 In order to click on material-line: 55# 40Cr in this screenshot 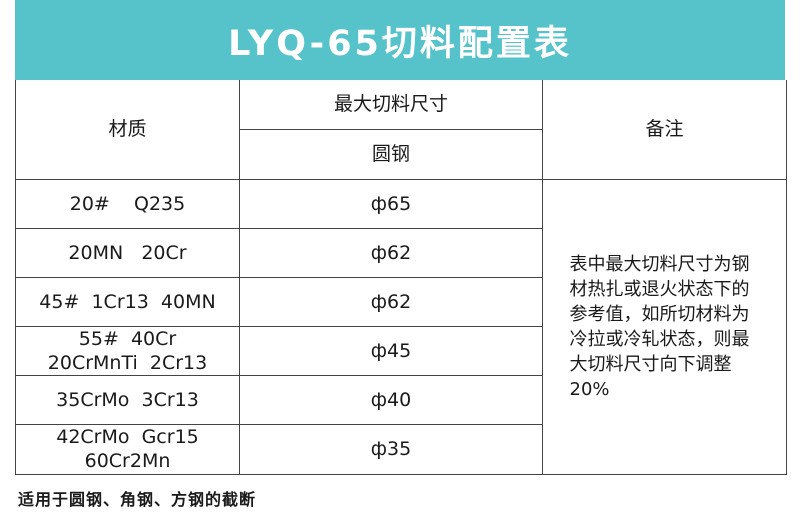, I will do `click(127, 338)`.